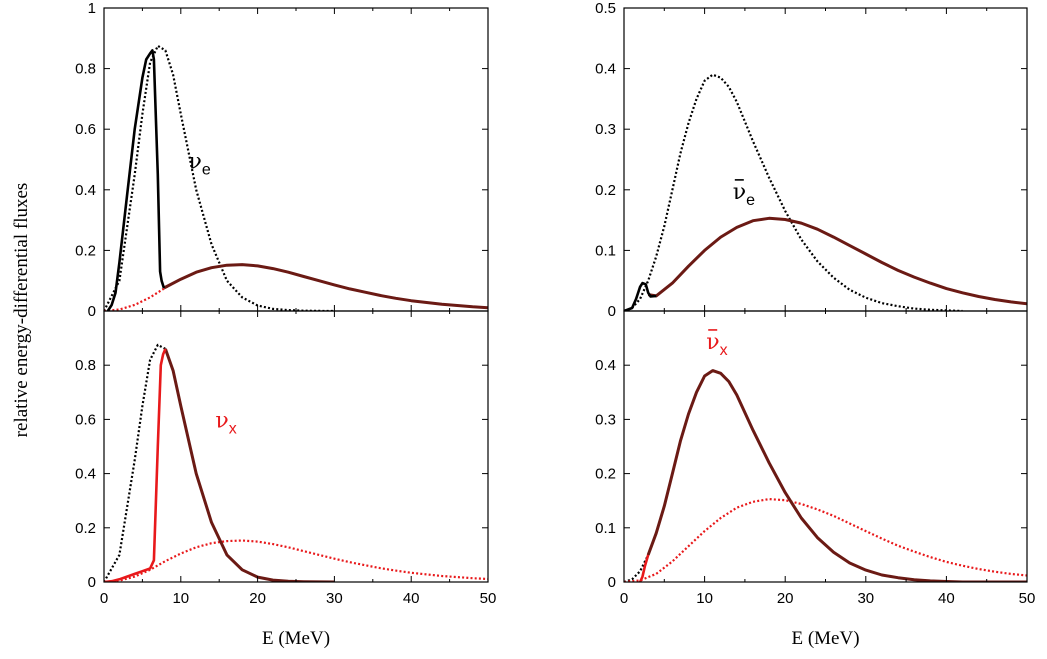 The height and width of the screenshot is (659, 1047). I want to click on y-tick-label: 1, so click(92, 8).